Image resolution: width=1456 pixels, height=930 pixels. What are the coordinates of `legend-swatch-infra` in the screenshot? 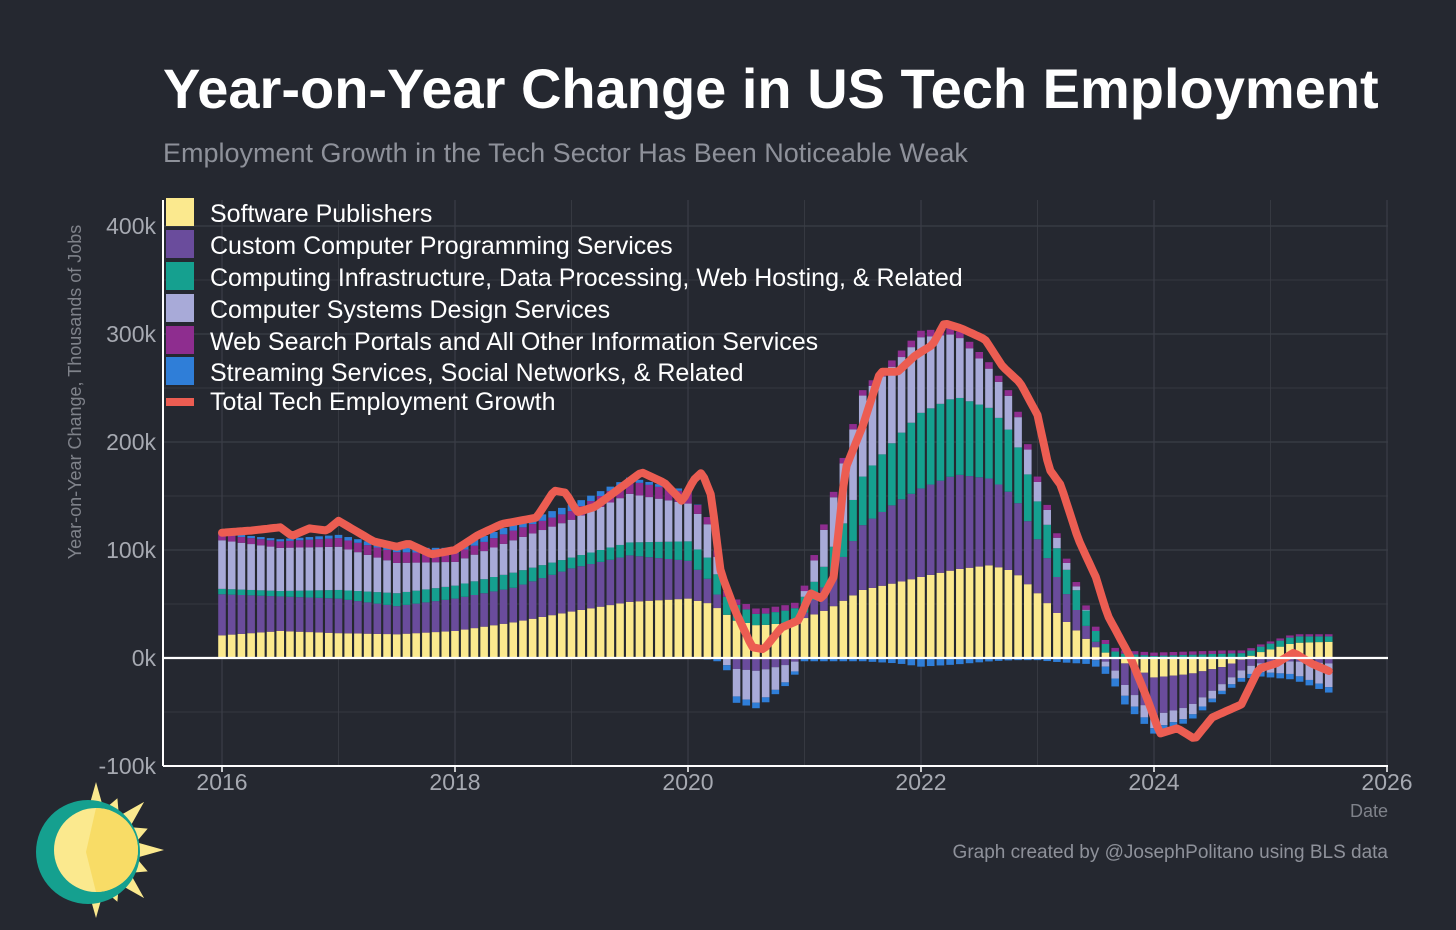 It's located at (180, 276).